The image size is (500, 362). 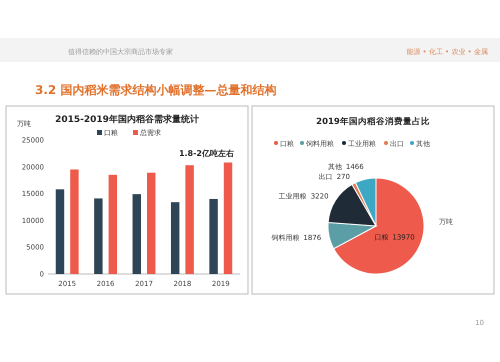 I want to click on text: 3.2 国内稻米需求结构小幅调整—总量和结构, so click(x=155, y=90).